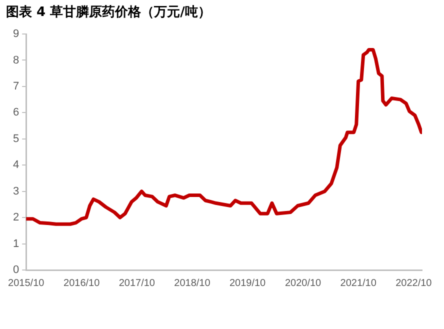 This screenshot has width=444, height=329. I want to click on y-tick-label: 6, so click(16, 112).